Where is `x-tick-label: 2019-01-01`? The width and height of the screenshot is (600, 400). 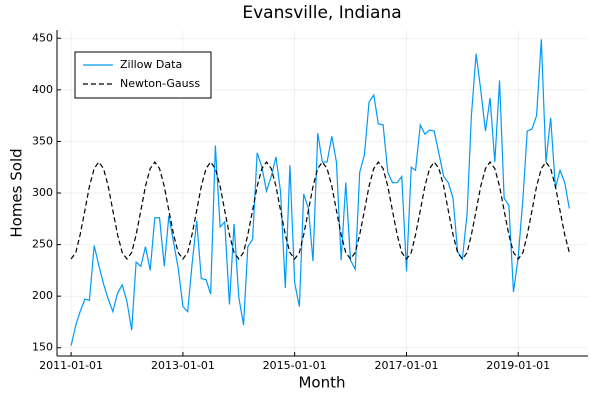 x-tick-label: 2019-01-01 is located at coordinates (518, 365).